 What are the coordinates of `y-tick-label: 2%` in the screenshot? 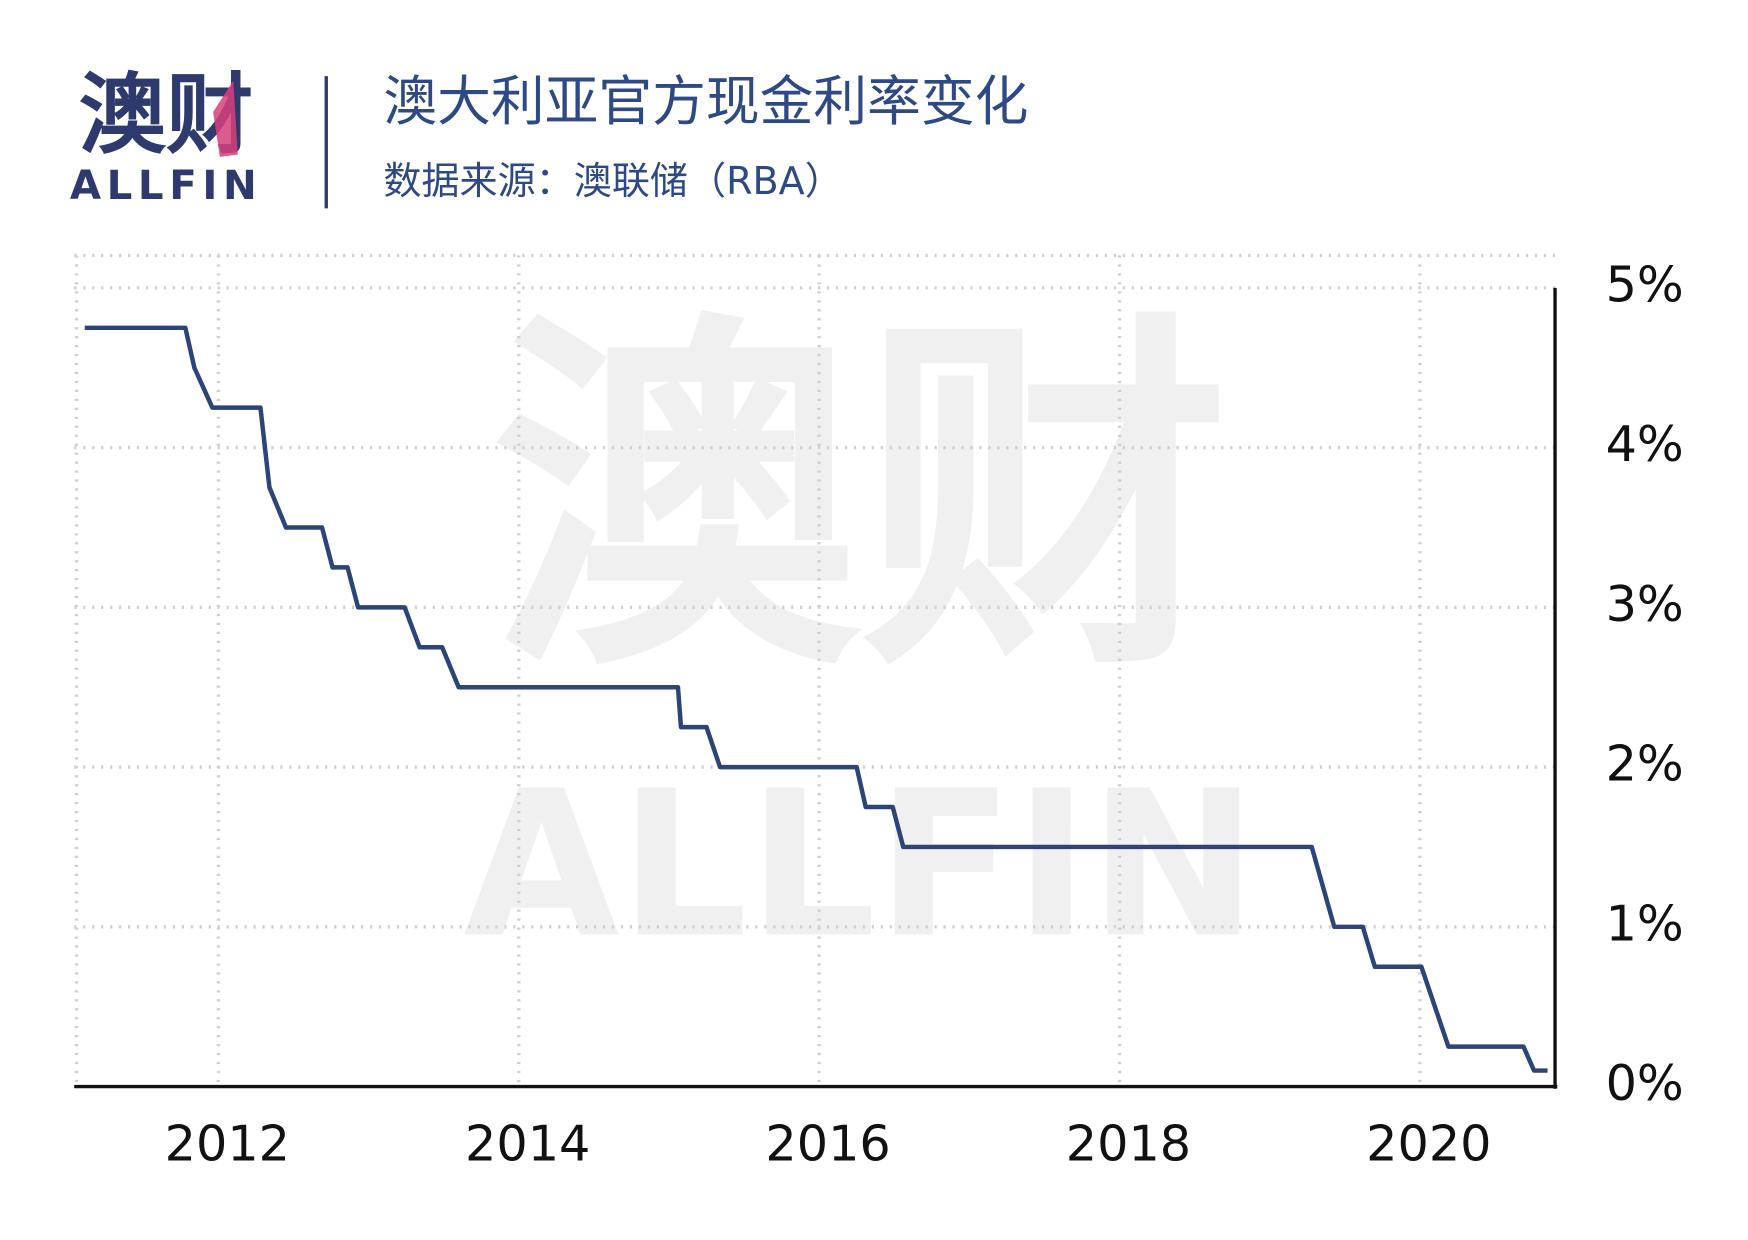 It's located at (1645, 764).